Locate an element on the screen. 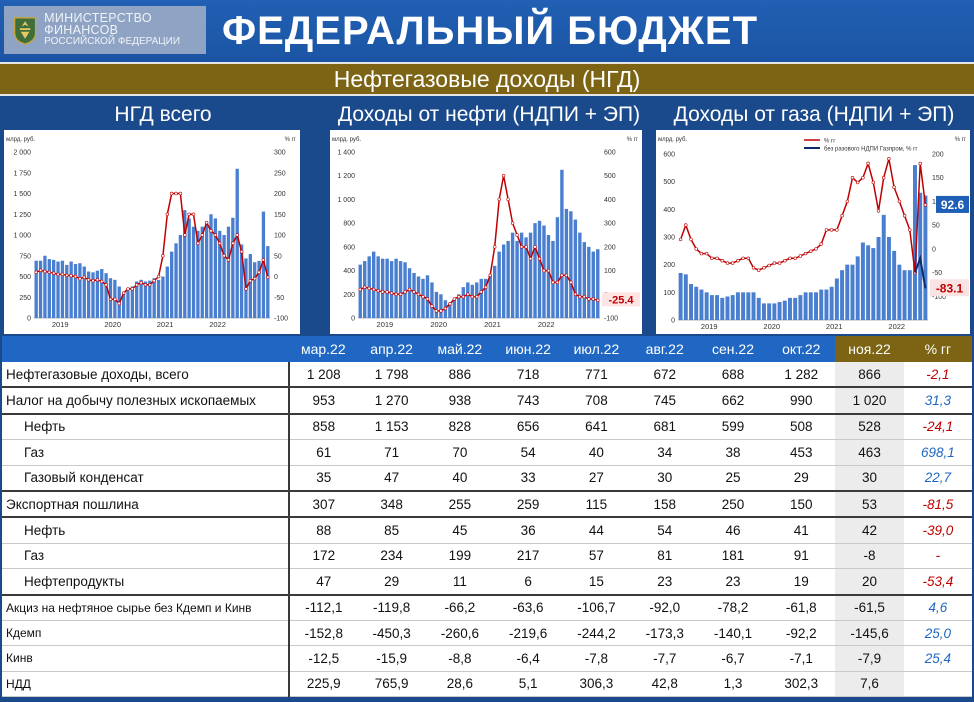 This screenshot has height=702, width=974. table-cell: 7,6 is located at coordinates (869, 684).